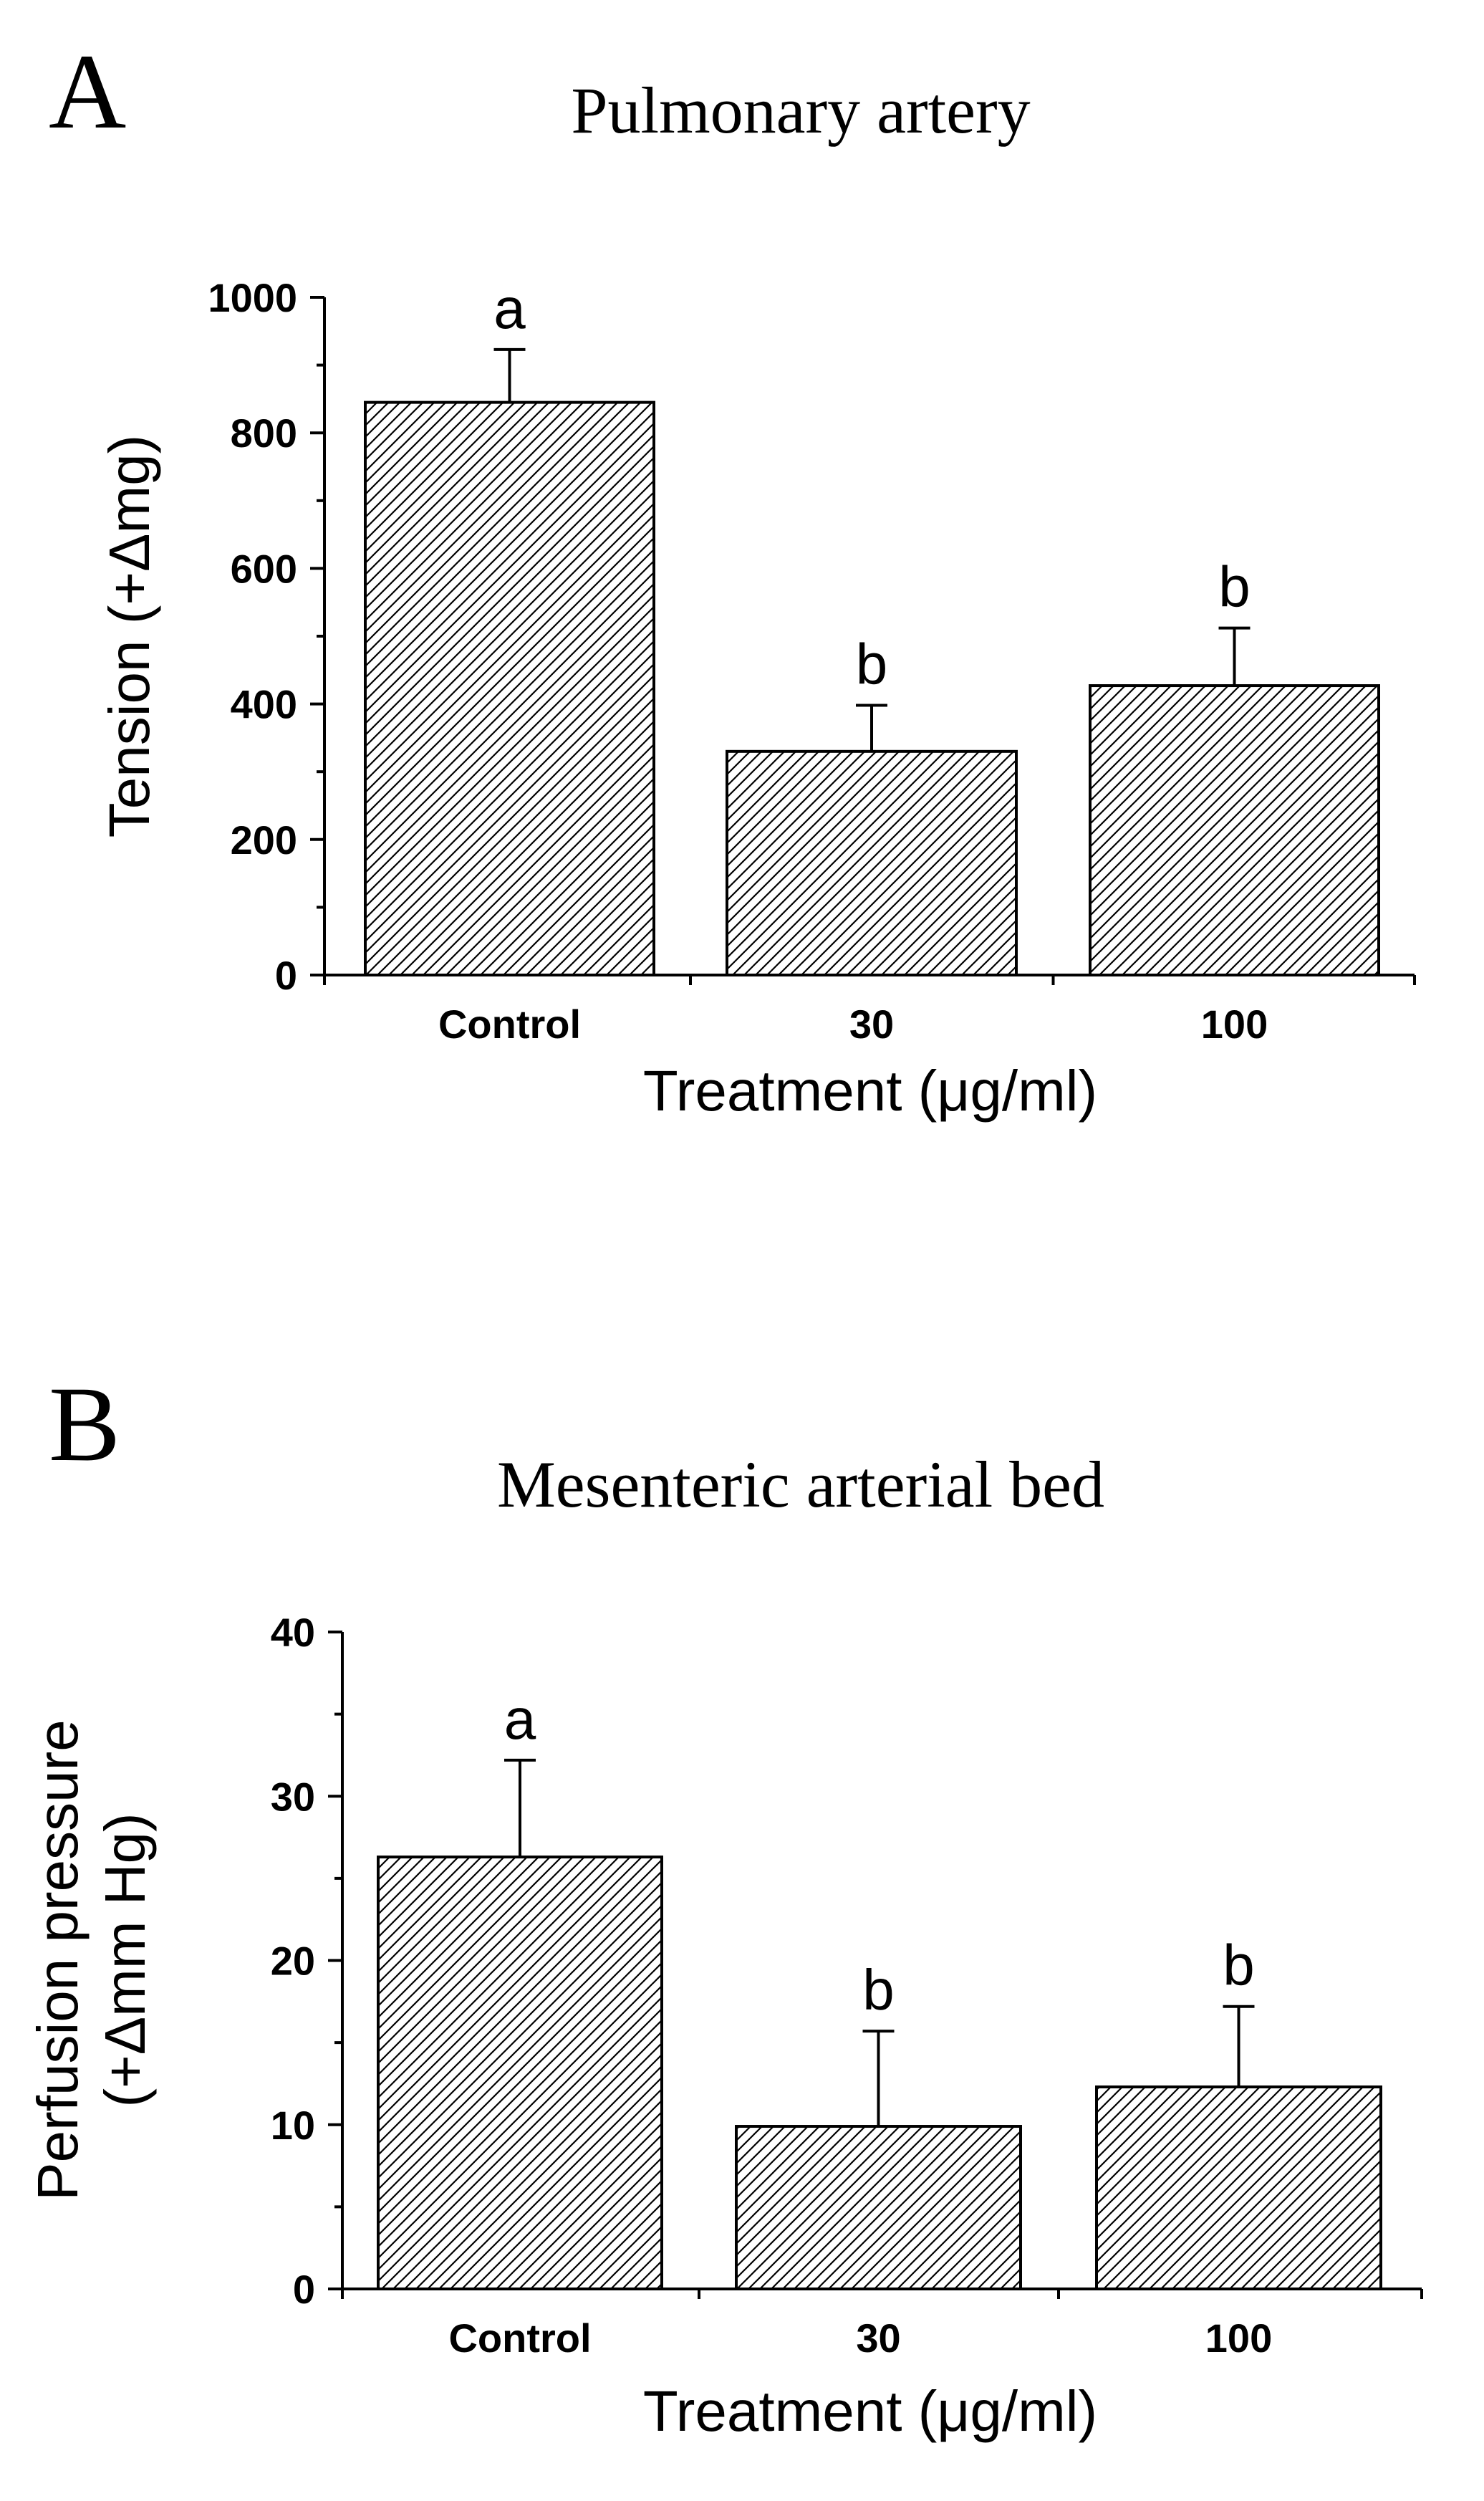  Describe the element at coordinates (264, 705) in the screenshot. I see `y-tick-label: 400` at that location.